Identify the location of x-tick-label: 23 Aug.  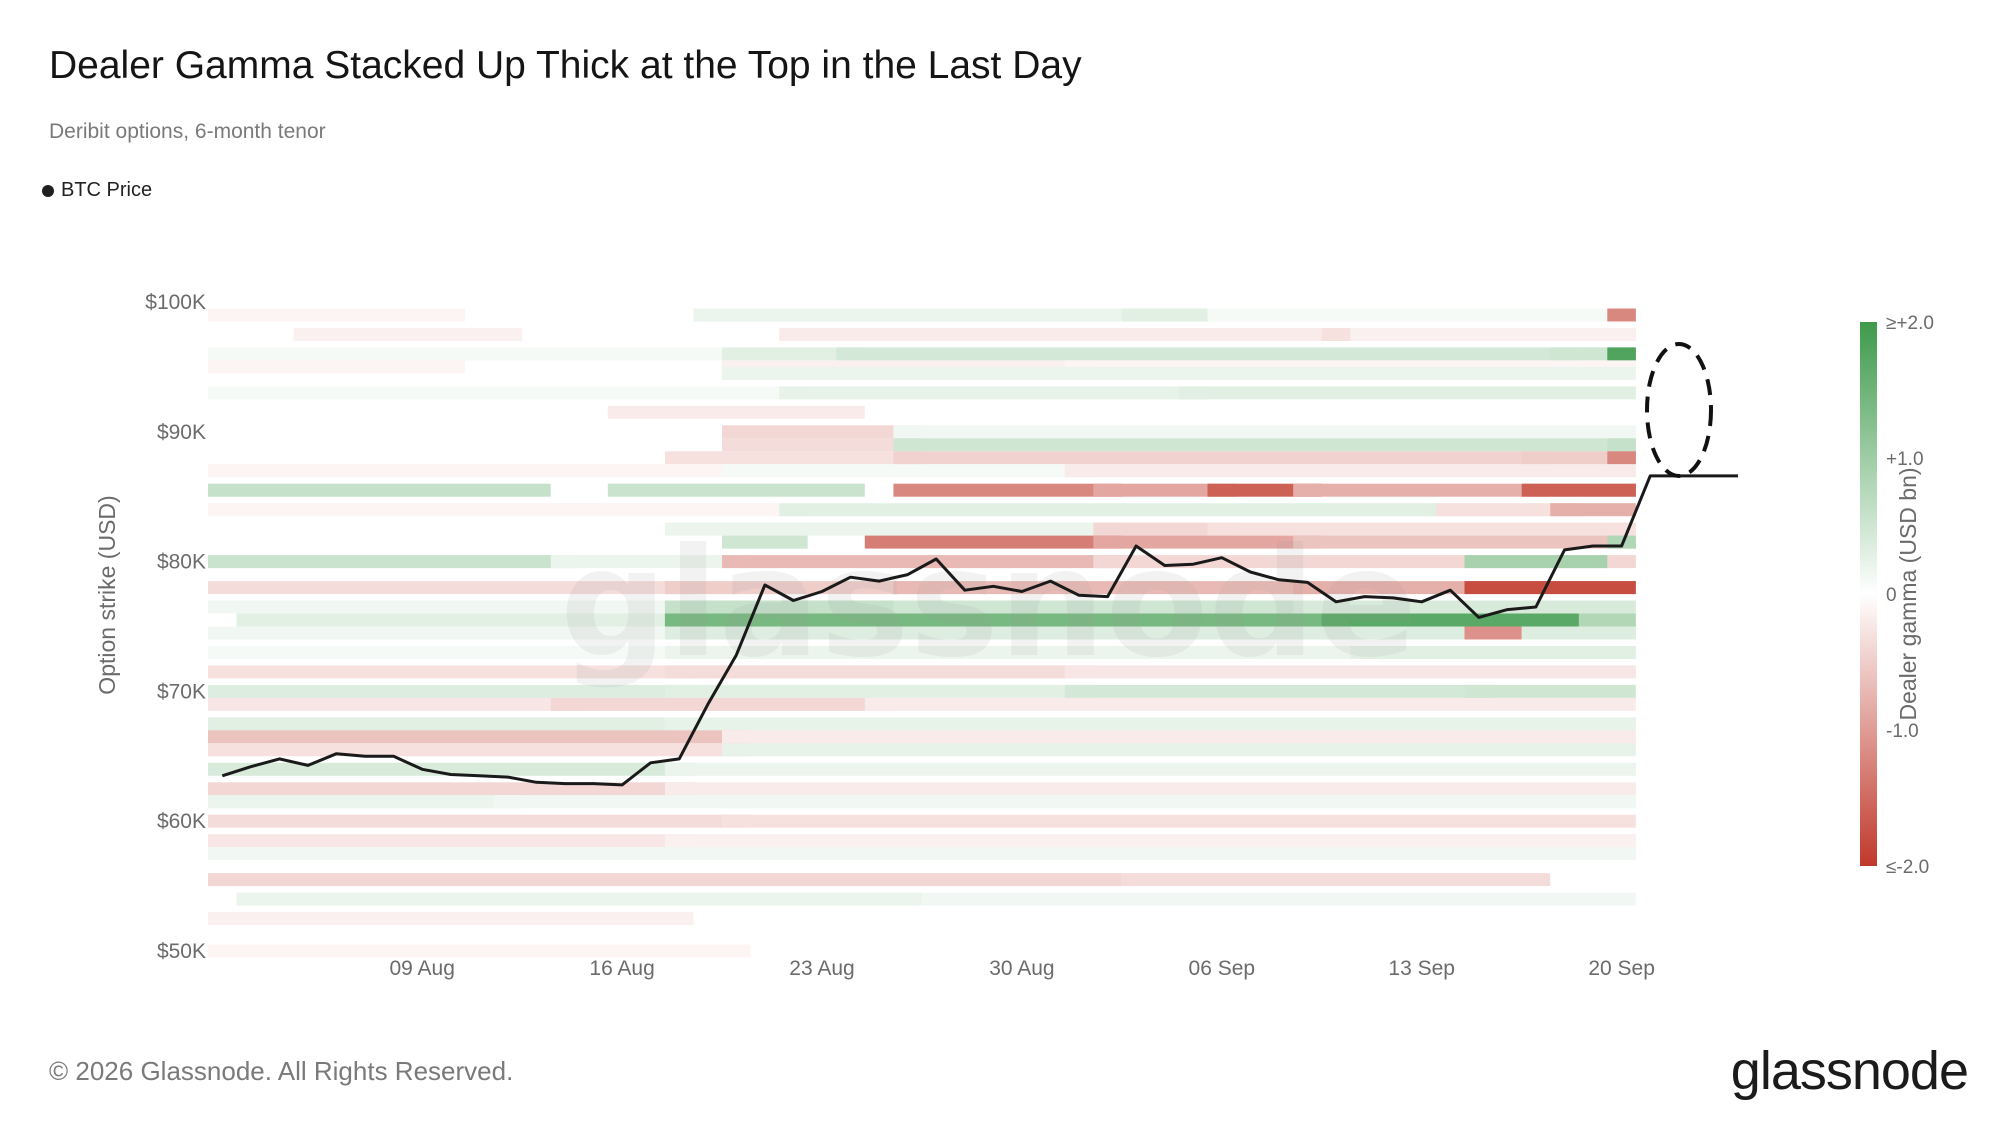
(821, 968).